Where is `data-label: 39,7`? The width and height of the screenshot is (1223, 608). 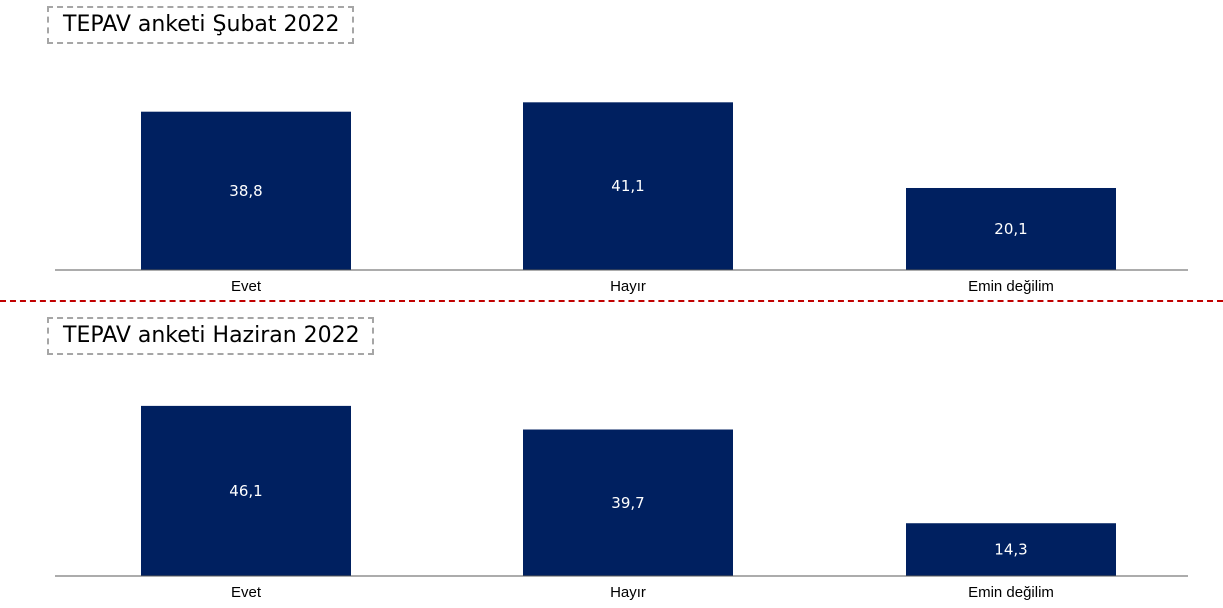
data-label: 39,7 is located at coordinates (627, 503).